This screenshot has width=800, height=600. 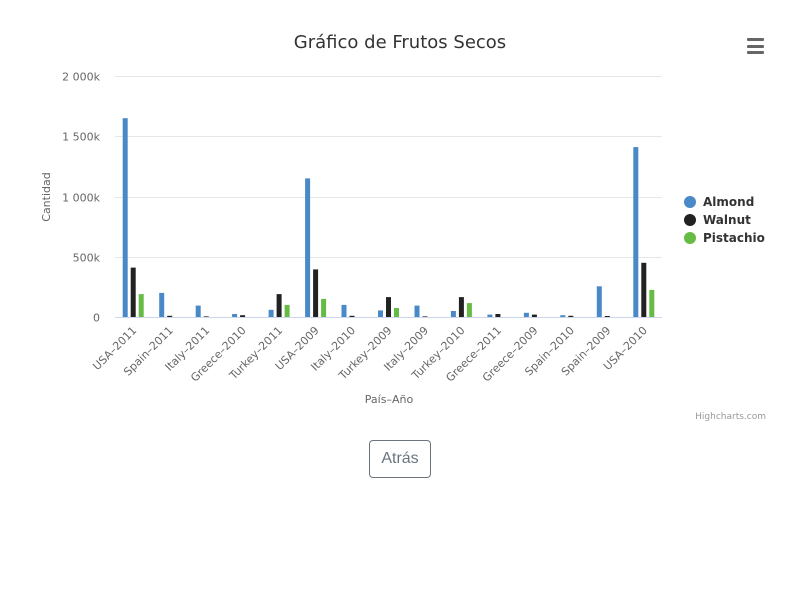 What do you see at coordinates (81, 77) in the screenshot?
I see `y-tick-label: 2 000k` at bounding box center [81, 77].